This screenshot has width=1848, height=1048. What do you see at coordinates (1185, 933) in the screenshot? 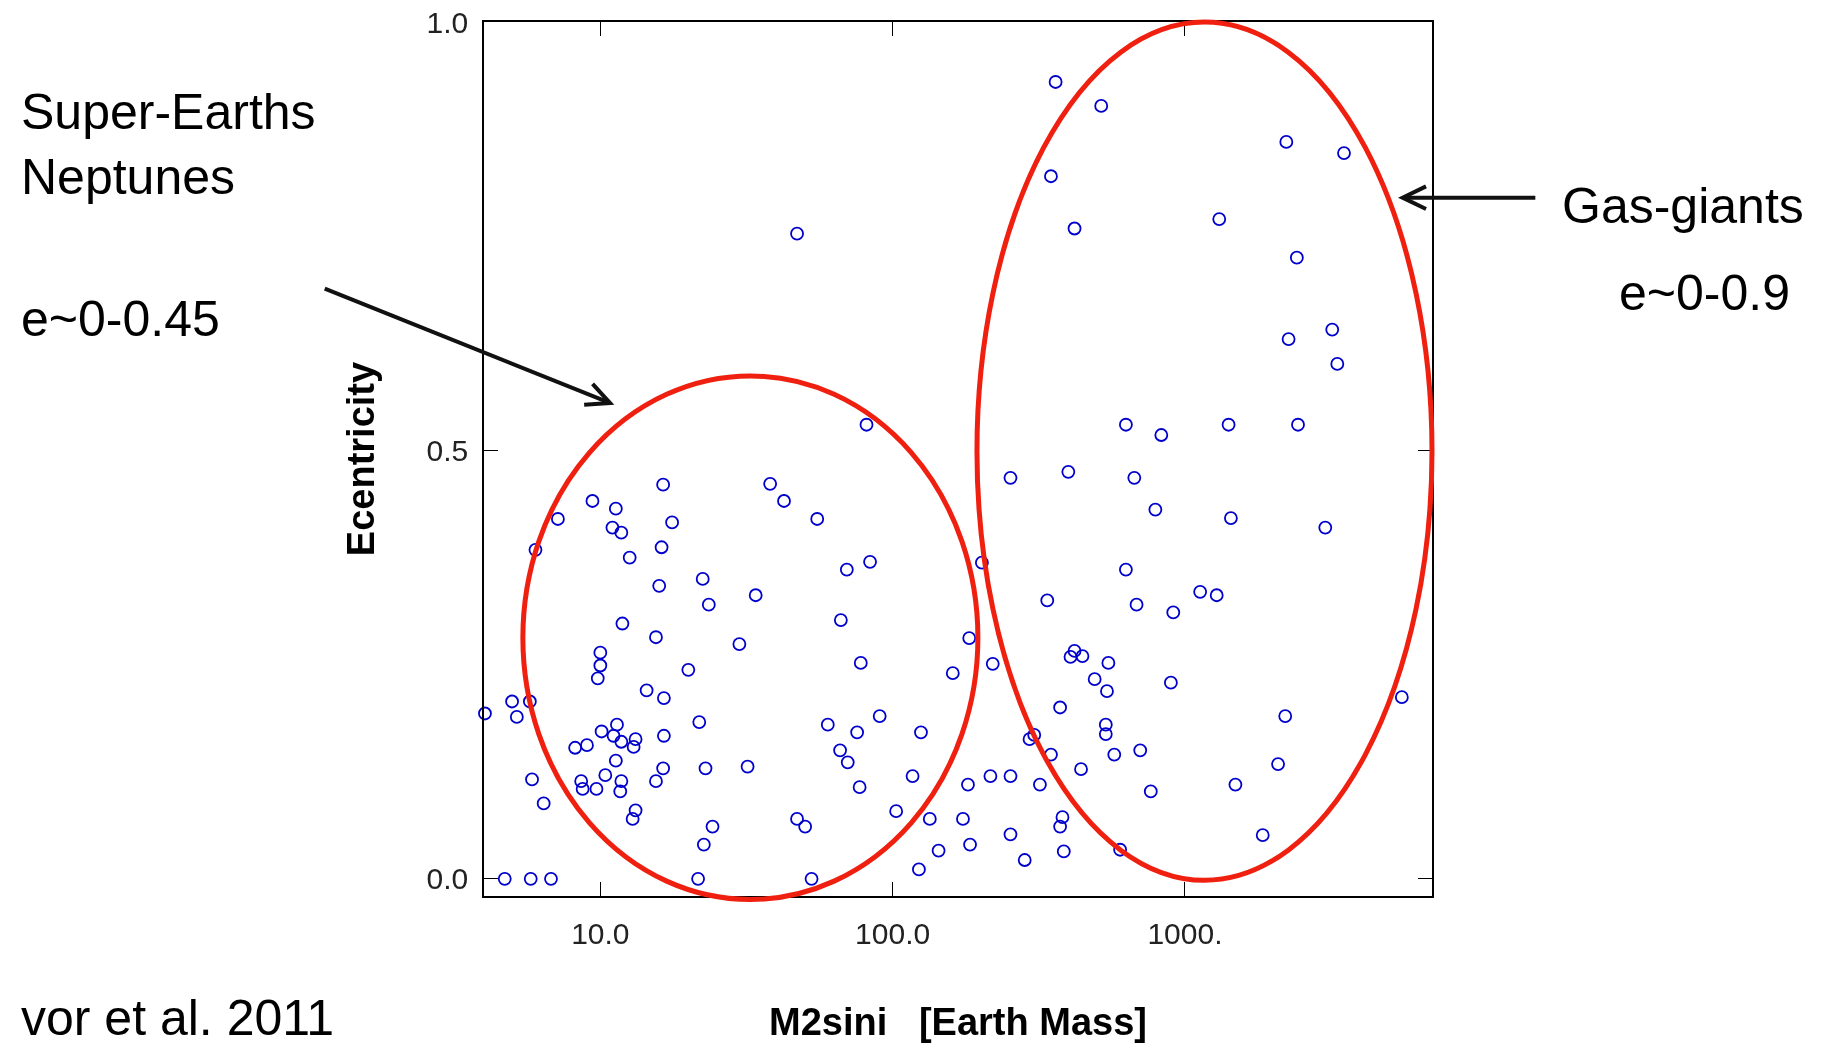
I see `x-tick-label: 1000.` at bounding box center [1185, 933].